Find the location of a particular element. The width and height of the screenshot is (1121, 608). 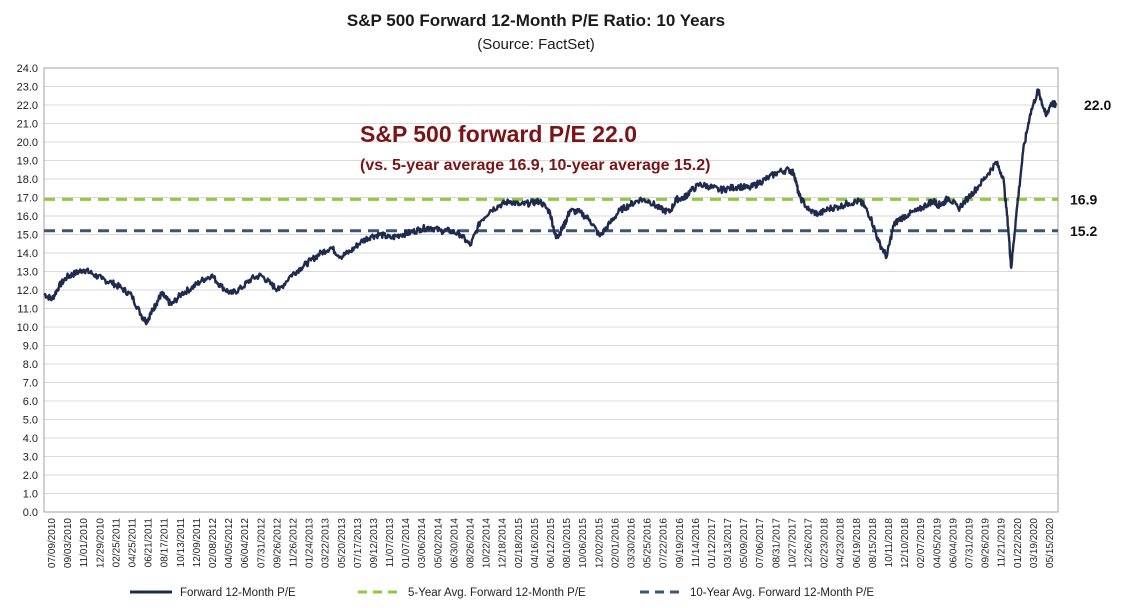

x-tick-label: 10/11/2018 is located at coordinates (889, 543).